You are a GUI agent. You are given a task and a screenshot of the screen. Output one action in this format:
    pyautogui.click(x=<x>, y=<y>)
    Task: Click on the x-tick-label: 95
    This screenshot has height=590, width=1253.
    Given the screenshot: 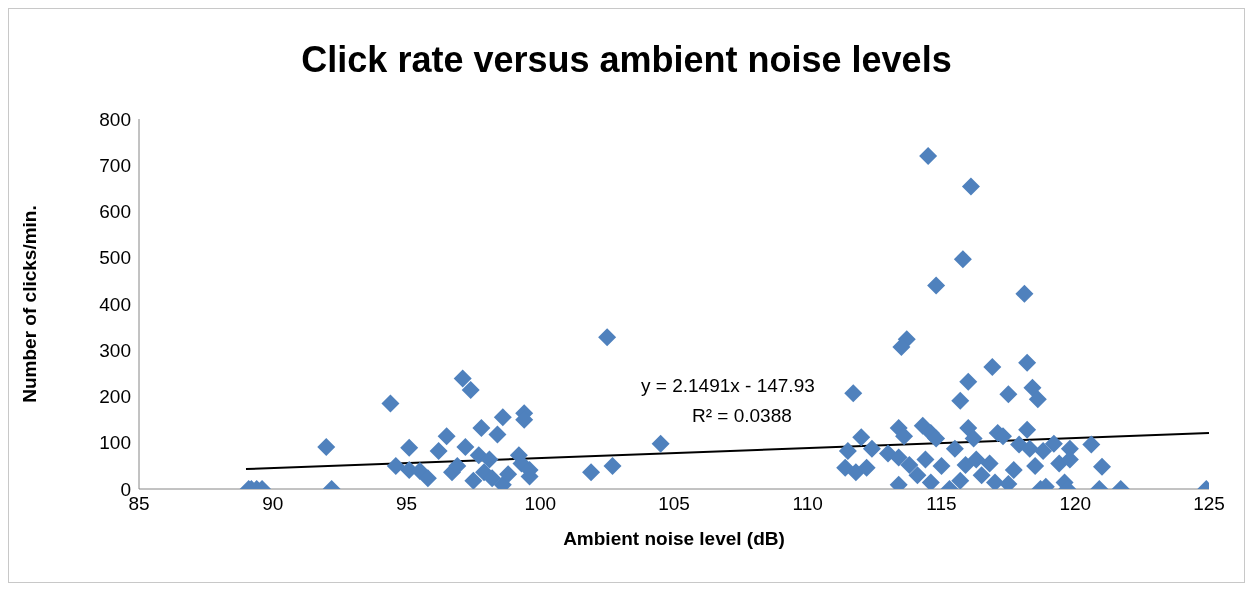 What is the action you would take?
    pyautogui.click(x=406, y=504)
    